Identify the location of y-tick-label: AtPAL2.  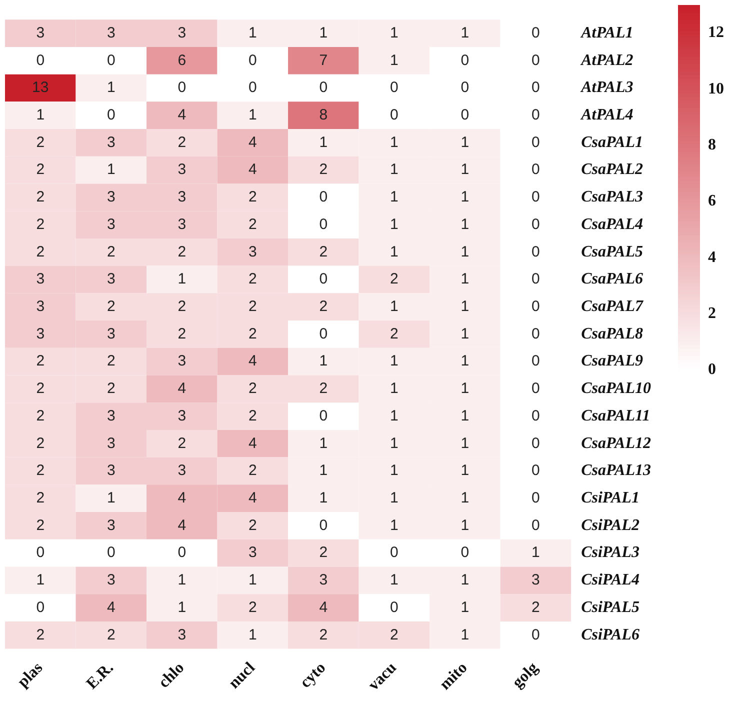
(607, 60).